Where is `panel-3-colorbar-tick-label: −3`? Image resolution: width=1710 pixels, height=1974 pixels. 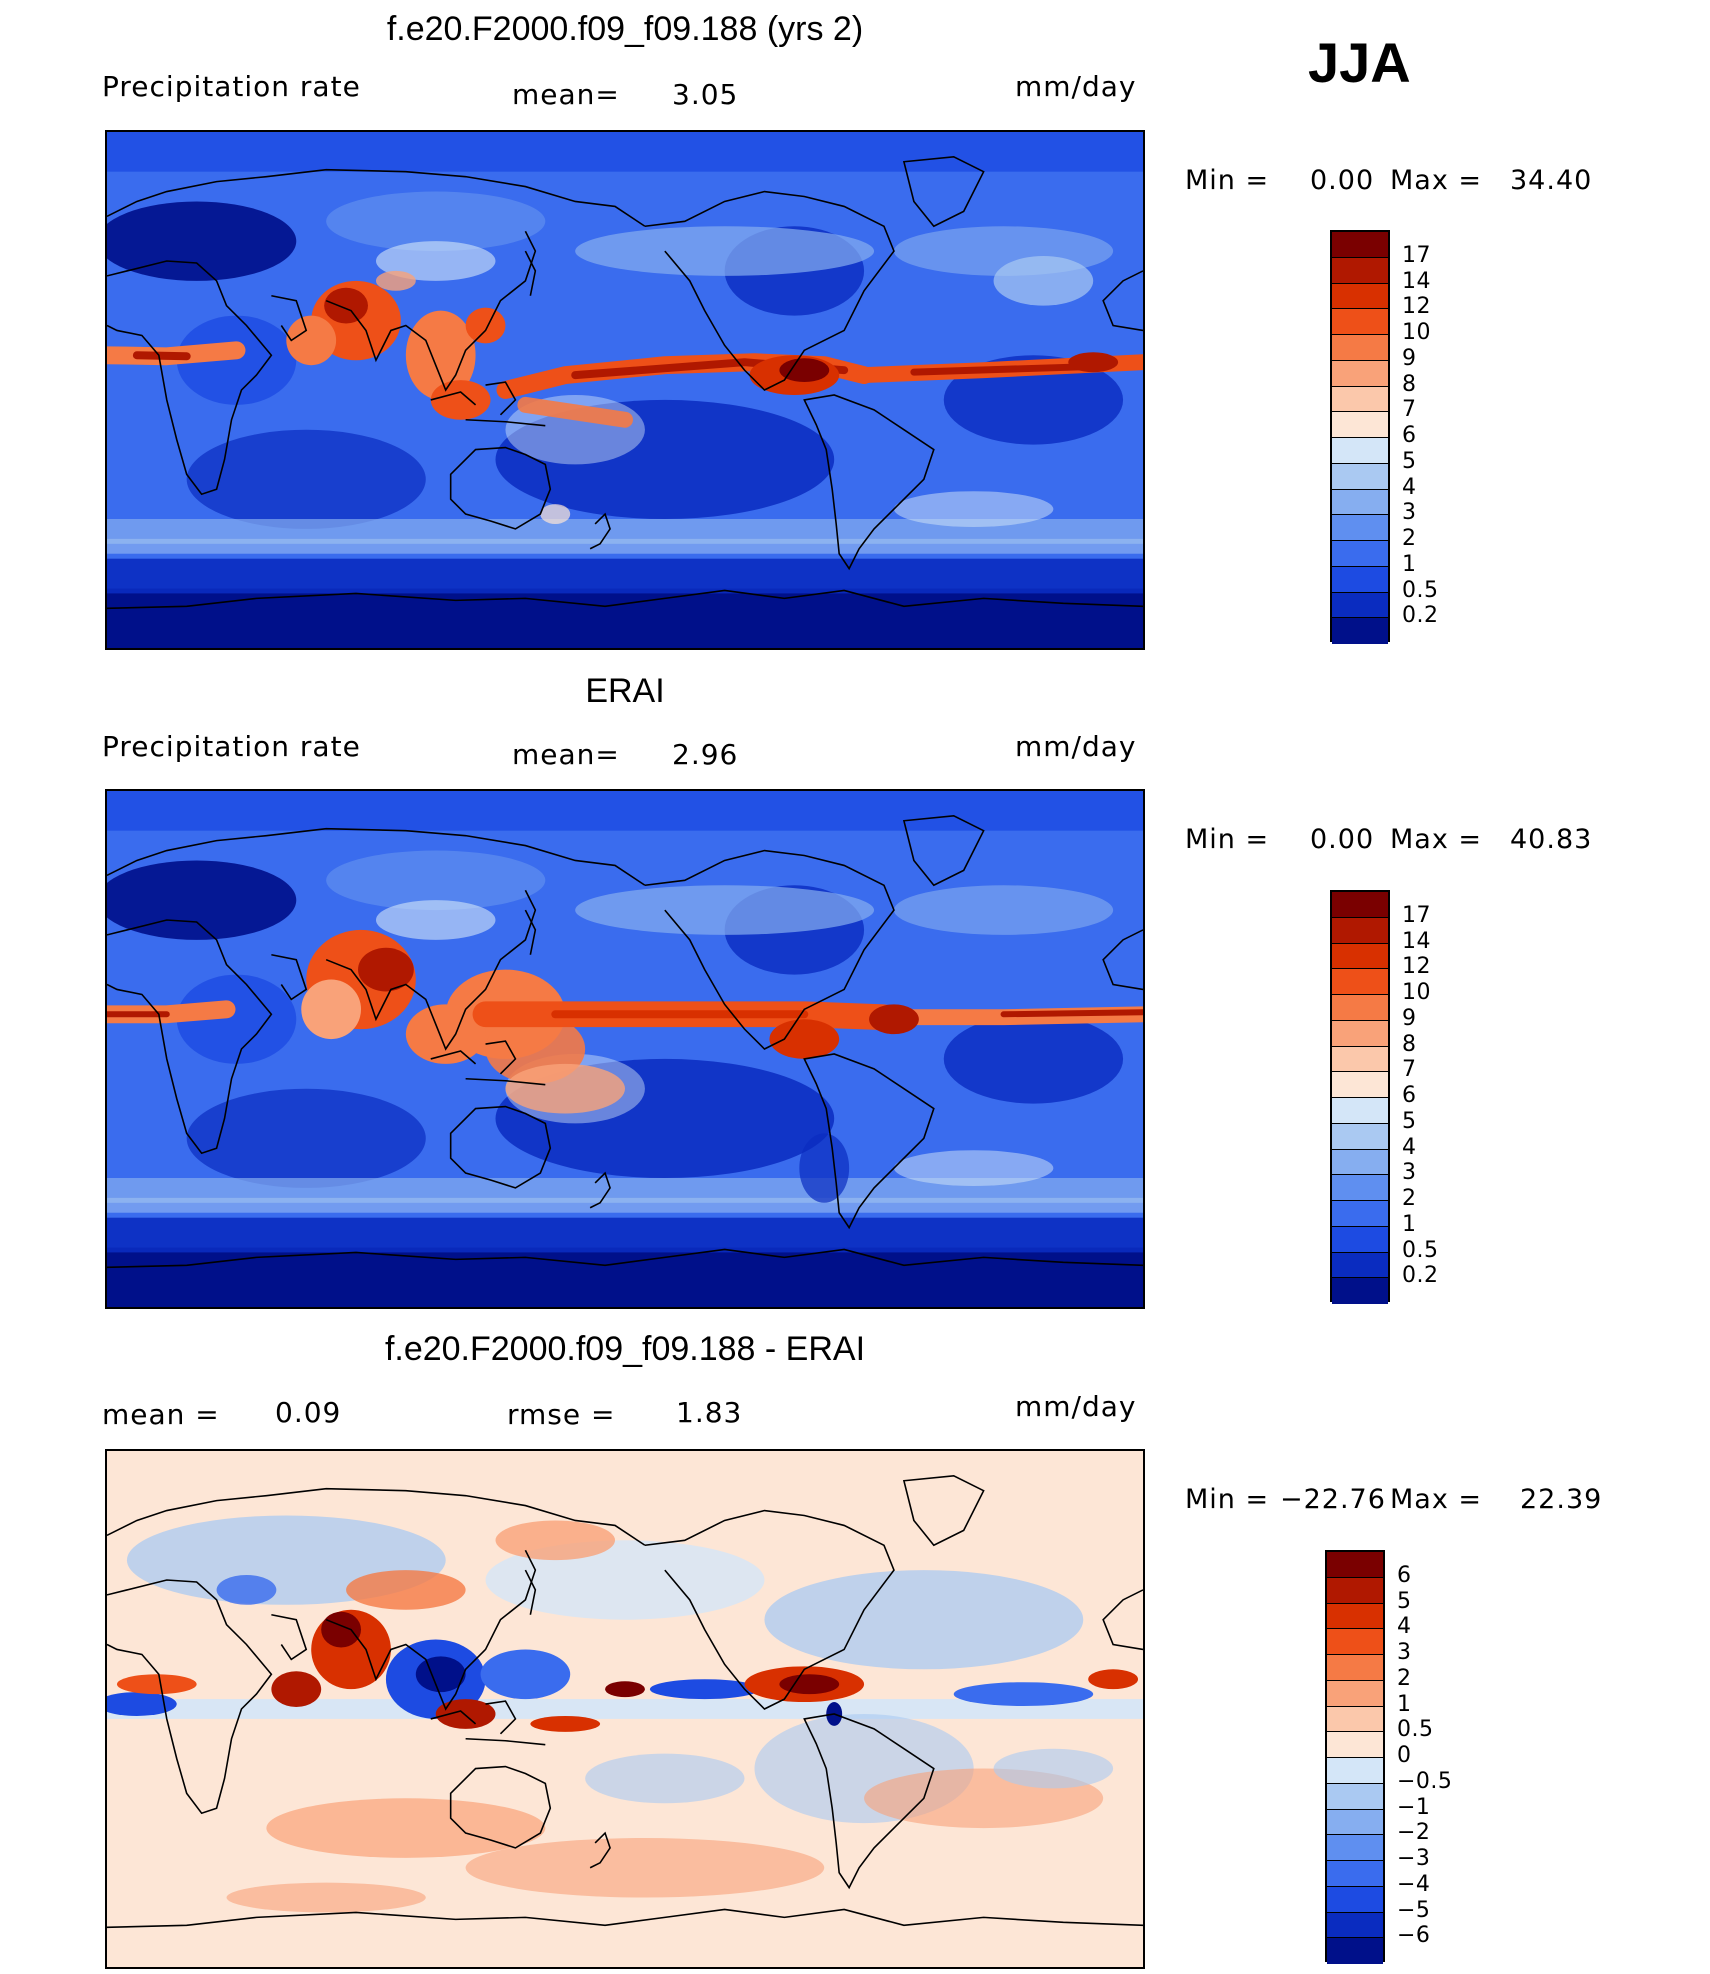
panel-3-colorbar-tick-label: −3 is located at coordinates (1414, 1858).